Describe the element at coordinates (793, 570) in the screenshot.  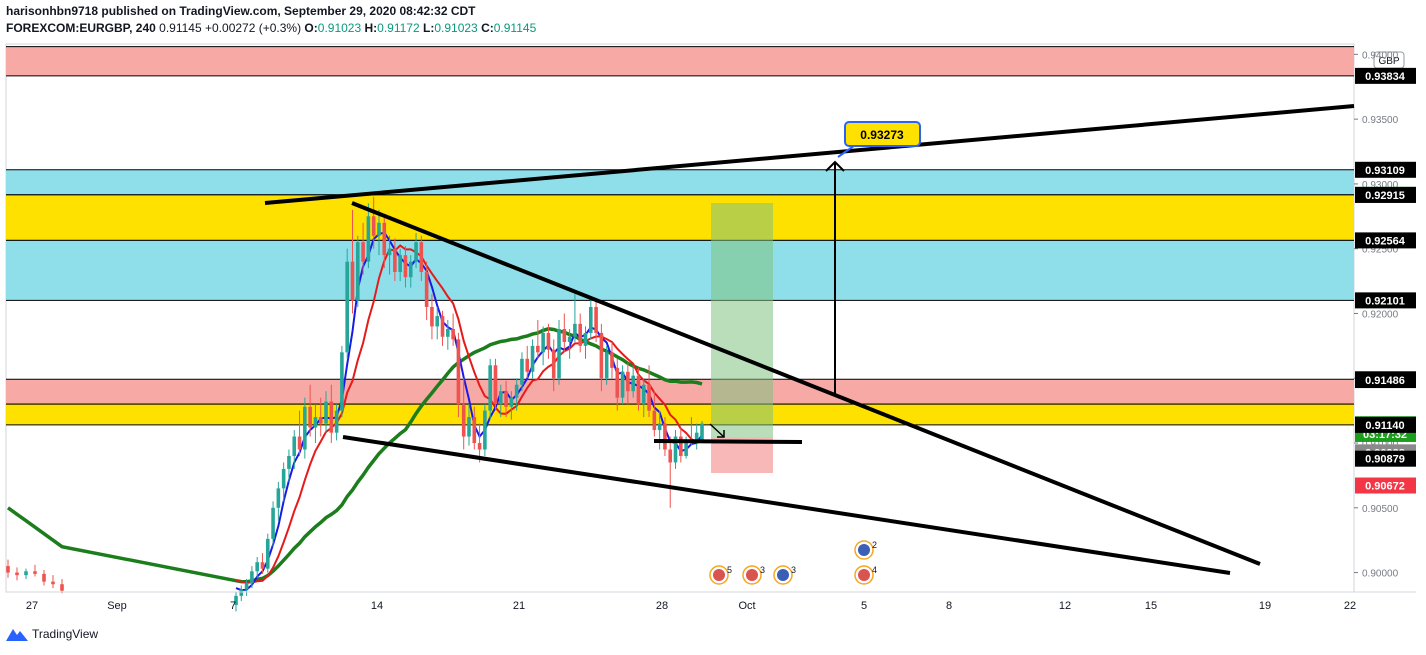
I see `event-badge-count: 3` at that location.